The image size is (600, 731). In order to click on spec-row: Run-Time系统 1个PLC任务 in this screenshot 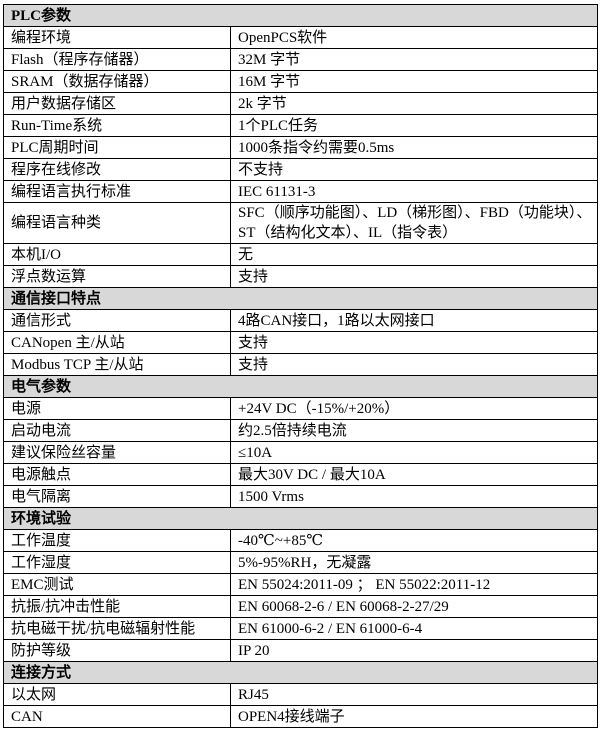, I will do `click(301, 125)`.